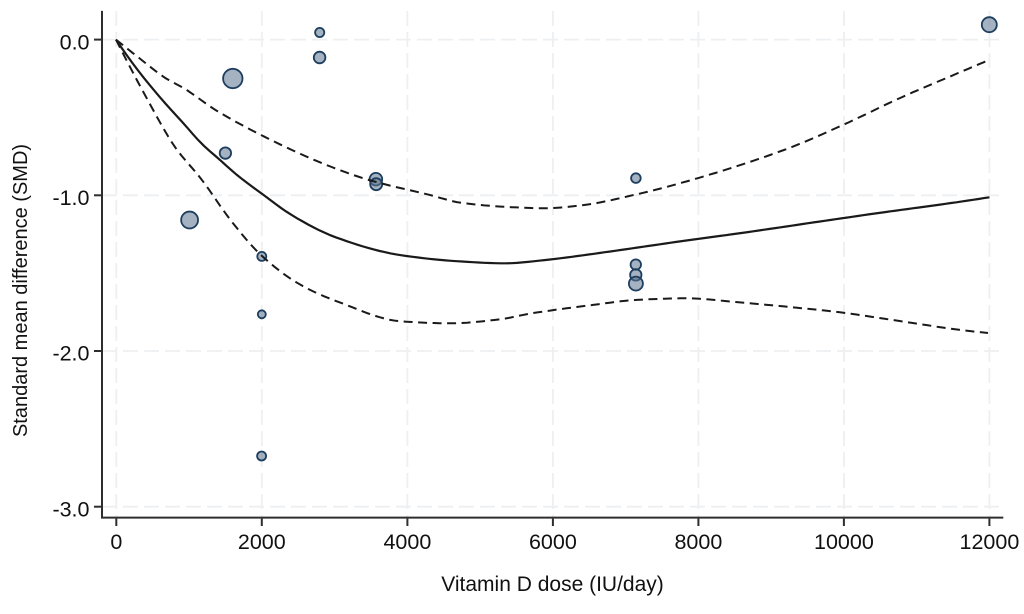 The width and height of the screenshot is (1024, 614). What do you see at coordinates (407, 542) in the screenshot?
I see `svg-text: 4000` at bounding box center [407, 542].